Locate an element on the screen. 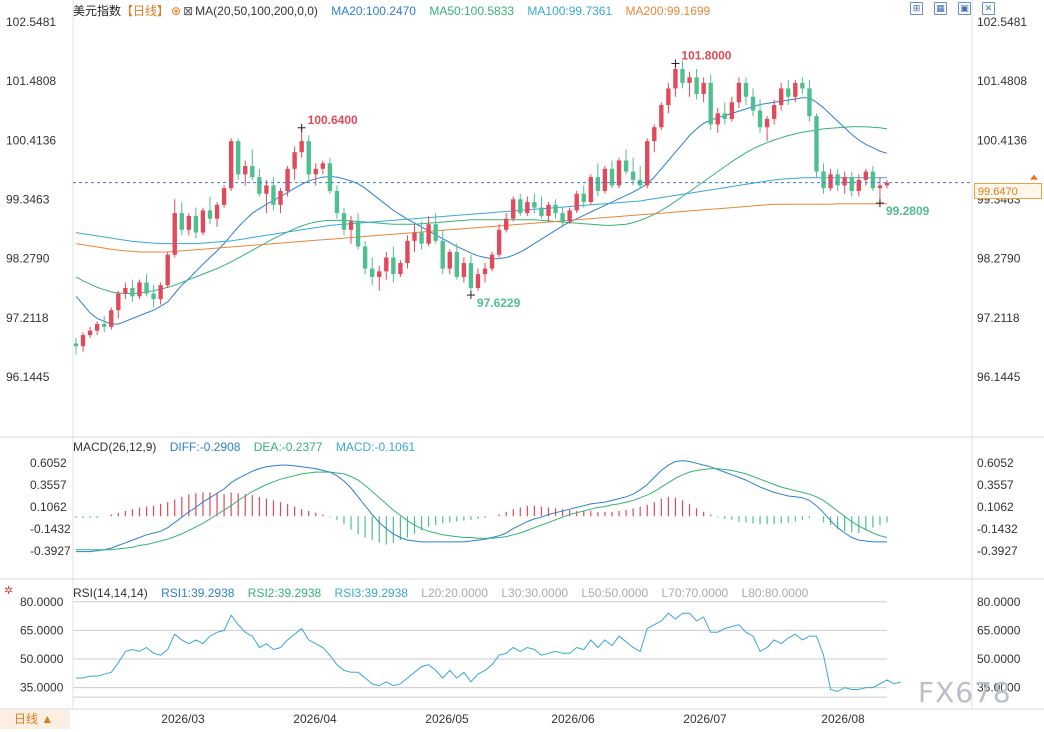 The height and width of the screenshot is (732, 1044). period-tag: 【日线】 is located at coordinates (145, 11).